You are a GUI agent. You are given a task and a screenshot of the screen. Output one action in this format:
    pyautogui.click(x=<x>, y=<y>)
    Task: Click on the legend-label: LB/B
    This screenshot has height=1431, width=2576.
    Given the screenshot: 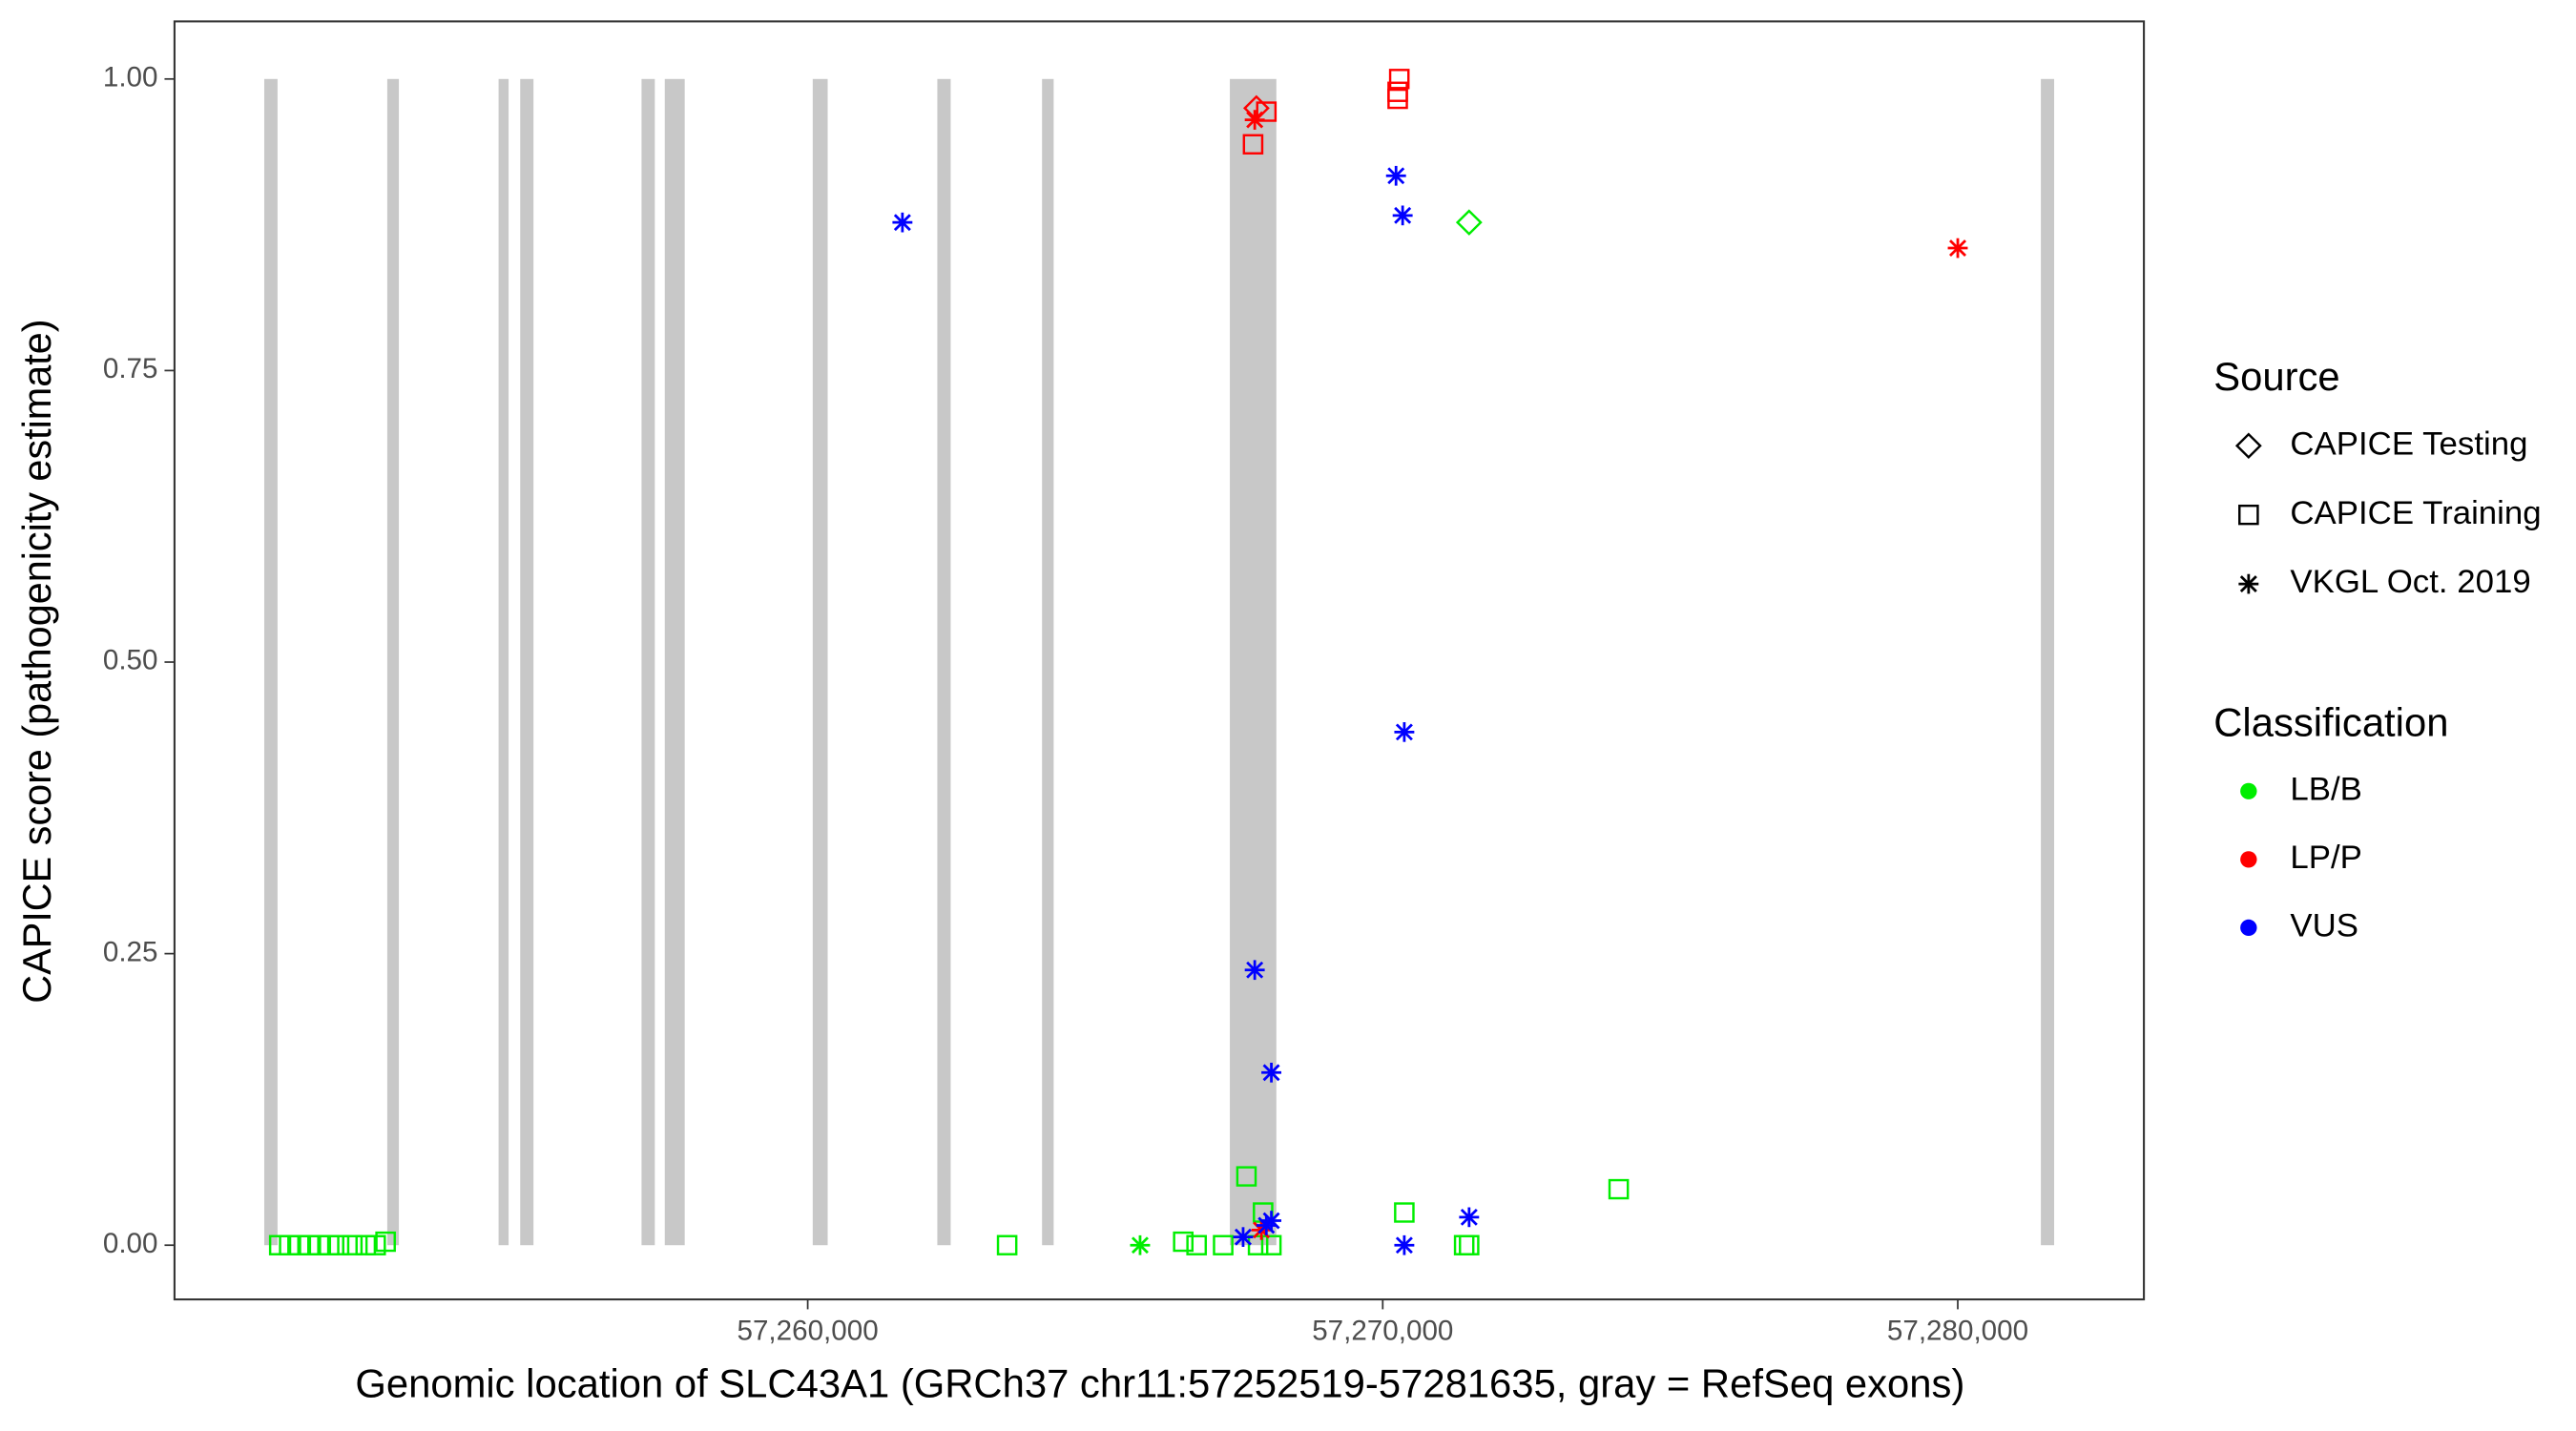 What is the action you would take?
    pyautogui.click(x=2326, y=790)
    